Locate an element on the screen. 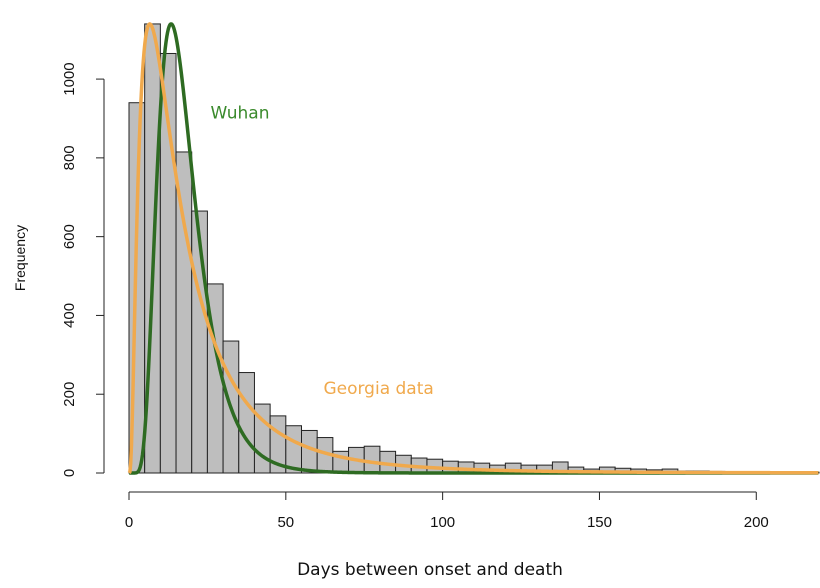 Image resolution: width=820 pixels, height=588 pixels. x-tick-label: 0 is located at coordinates (129, 522).